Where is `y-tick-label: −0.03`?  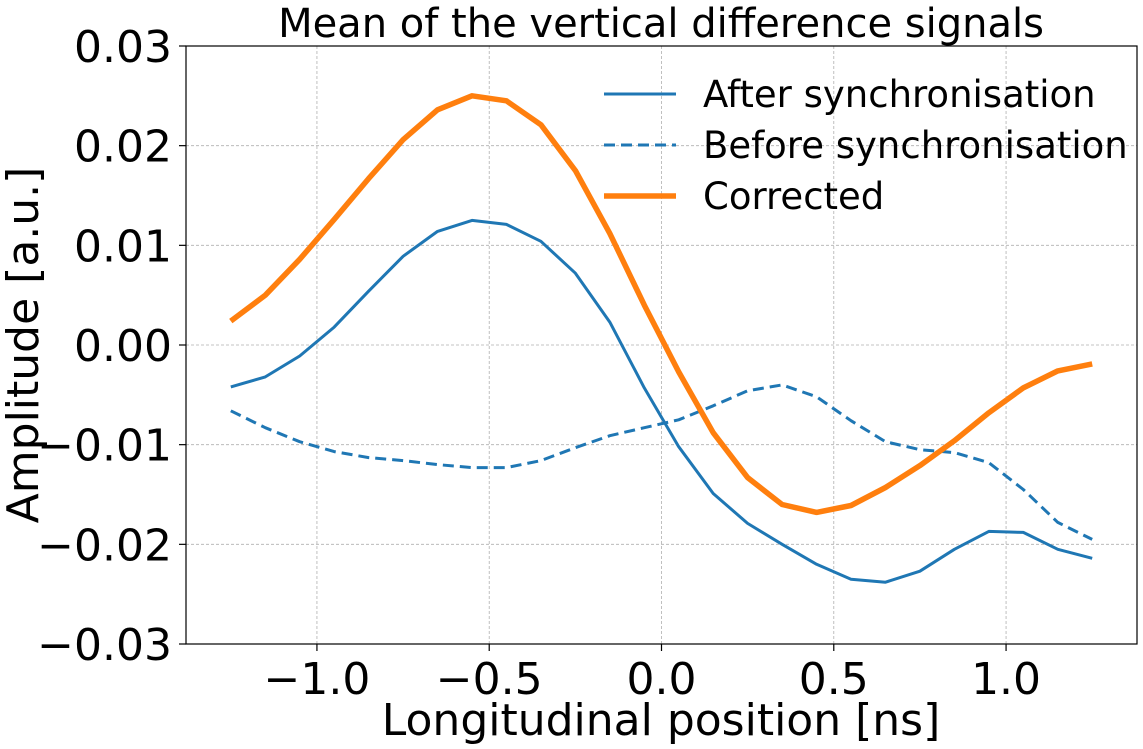
y-tick-label: −0.03 is located at coordinates (104, 645).